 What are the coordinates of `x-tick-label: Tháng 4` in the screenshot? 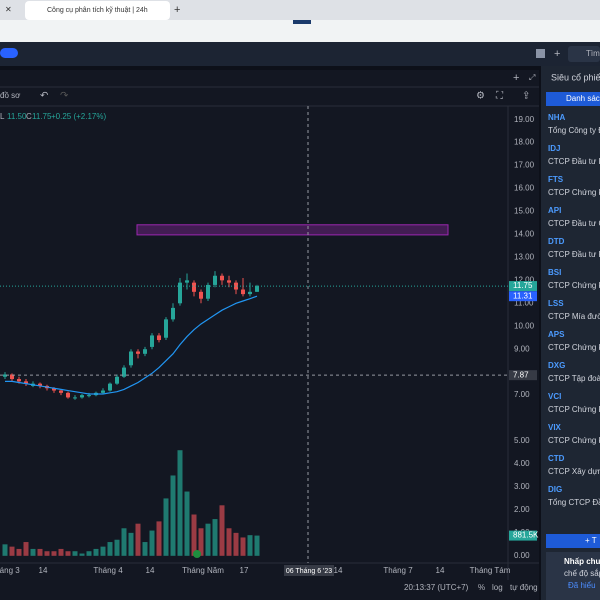 It's located at (108, 570).